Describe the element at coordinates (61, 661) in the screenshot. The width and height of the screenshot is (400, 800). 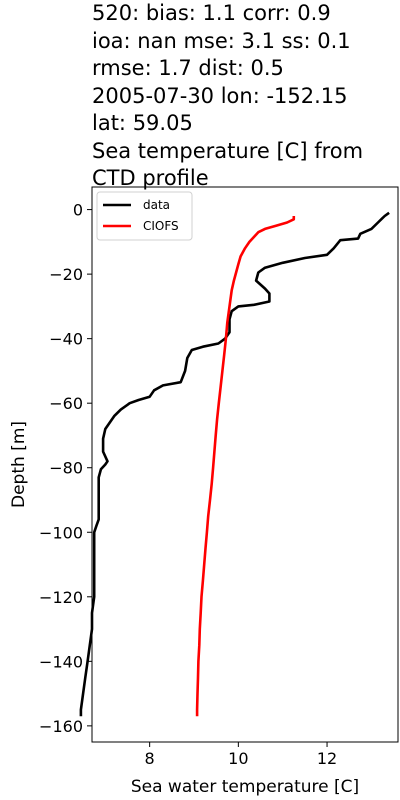
I see `y-tick-label: −140` at that location.